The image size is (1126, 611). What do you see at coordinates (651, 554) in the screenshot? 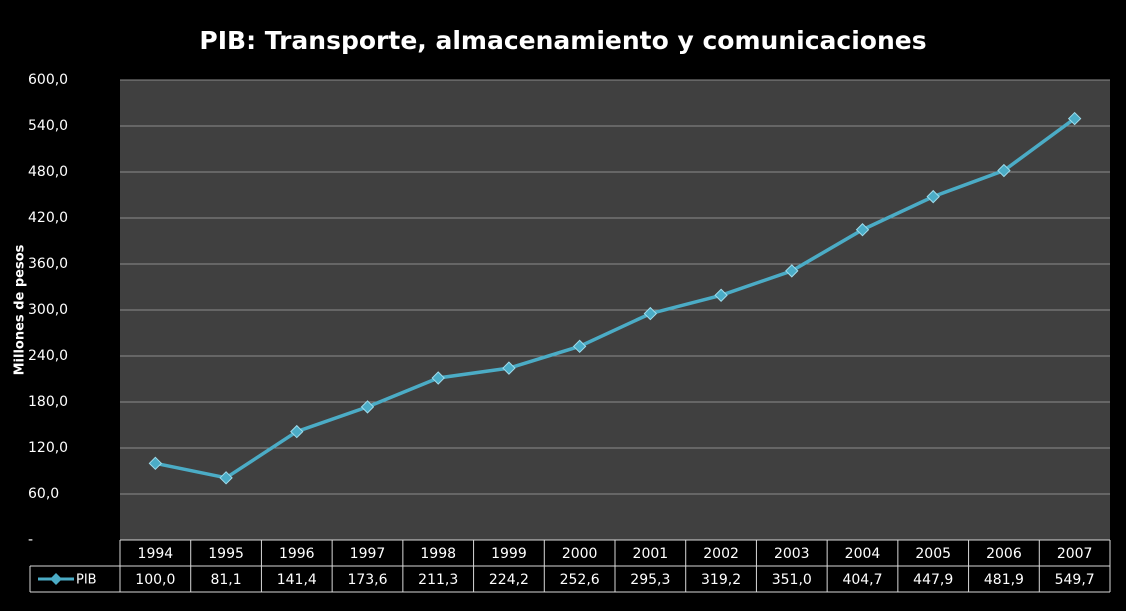
I see `x-tick-label: 2001` at bounding box center [651, 554].